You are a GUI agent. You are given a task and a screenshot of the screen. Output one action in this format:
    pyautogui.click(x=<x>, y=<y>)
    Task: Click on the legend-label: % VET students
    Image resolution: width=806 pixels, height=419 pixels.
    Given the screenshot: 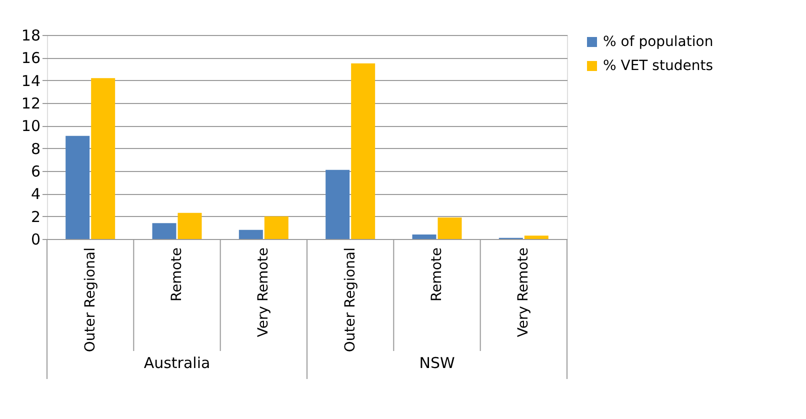 What is the action you would take?
    pyautogui.click(x=658, y=66)
    